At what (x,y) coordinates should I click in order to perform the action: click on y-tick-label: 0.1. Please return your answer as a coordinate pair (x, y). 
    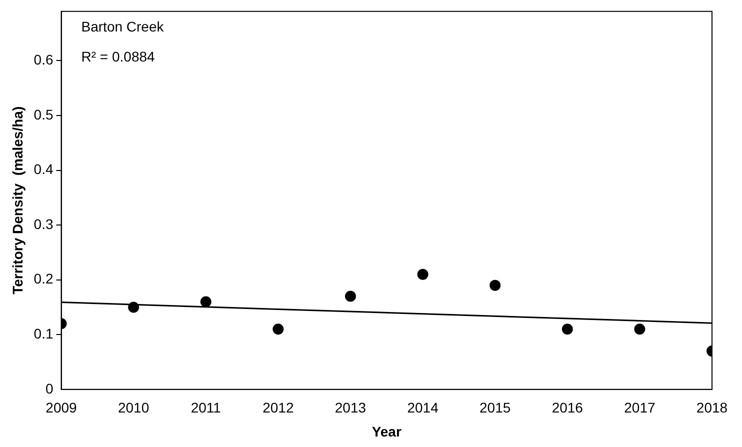
    Looking at the image, I should click on (44, 333).